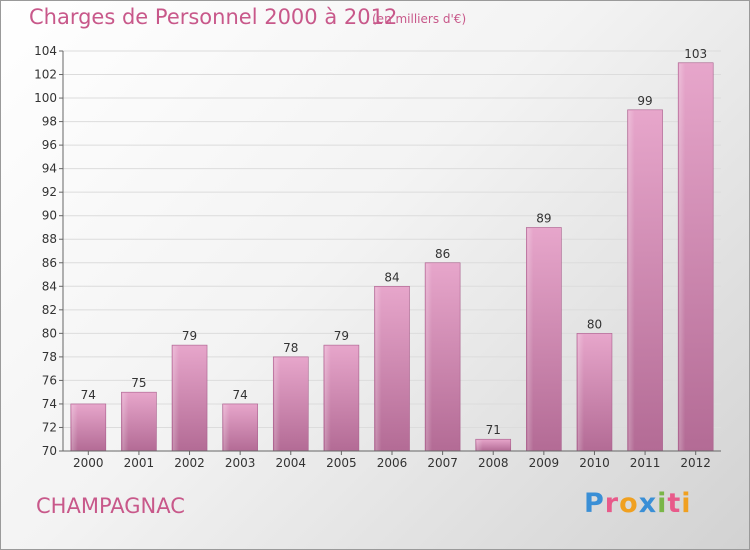 This screenshot has height=550, width=750. Describe the element at coordinates (594, 324) in the screenshot. I see `value-label: 80` at that location.